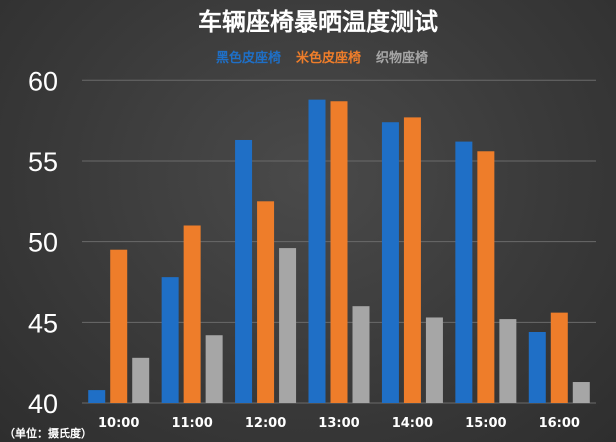  What do you see at coordinates (191, 423) in the screenshot?
I see `x-tick-label-1: 11:00` at bounding box center [191, 423].